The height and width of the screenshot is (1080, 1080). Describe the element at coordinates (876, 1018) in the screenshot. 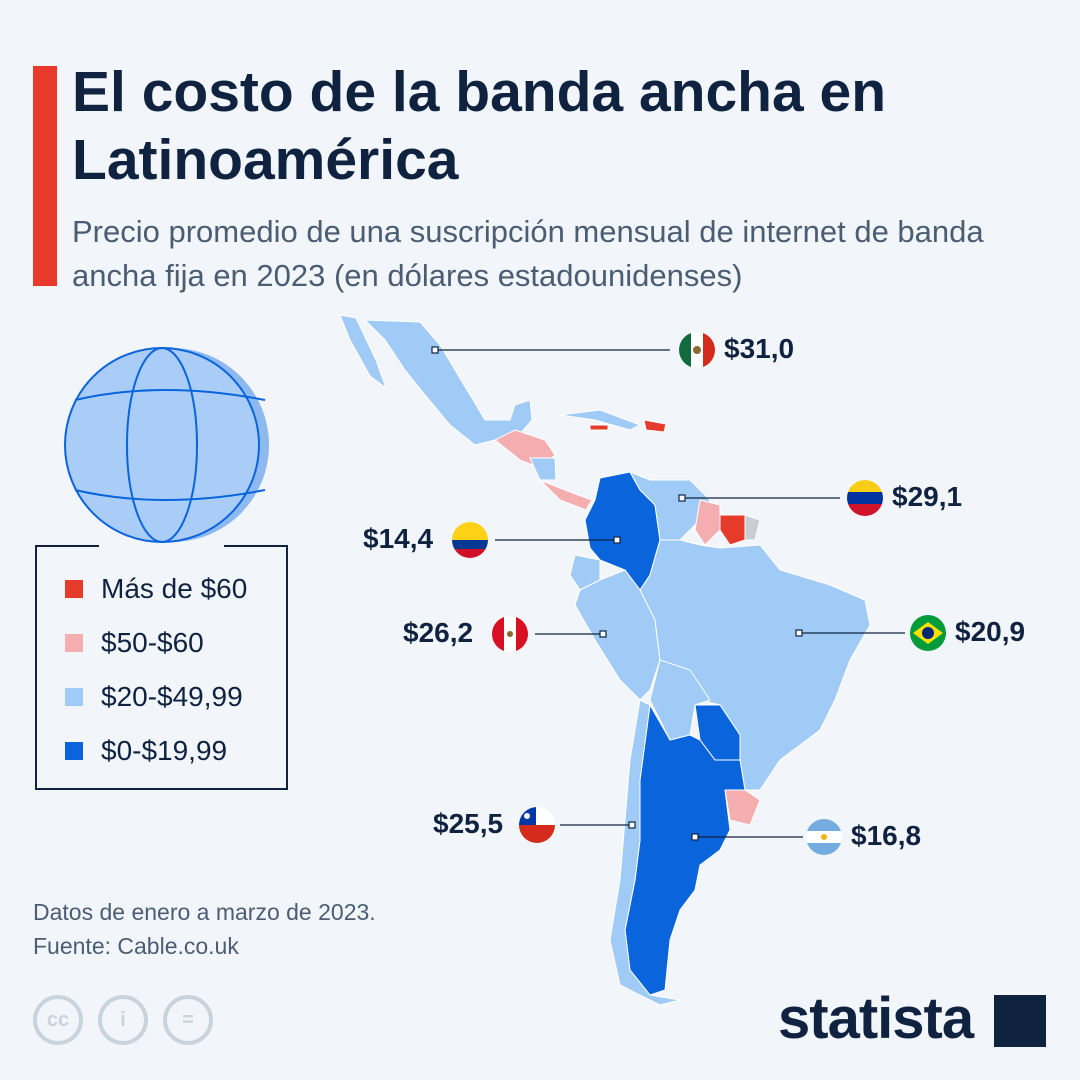

I see `statista-logo: statista` at that location.